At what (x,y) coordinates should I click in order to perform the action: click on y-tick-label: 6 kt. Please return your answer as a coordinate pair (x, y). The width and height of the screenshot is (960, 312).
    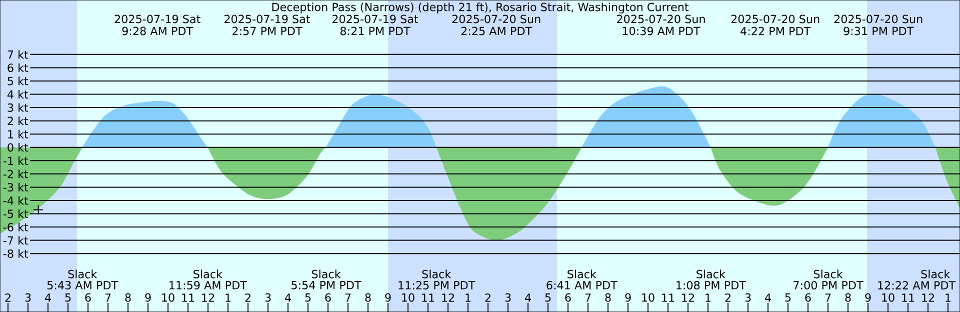
    Looking at the image, I should click on (18, 67).